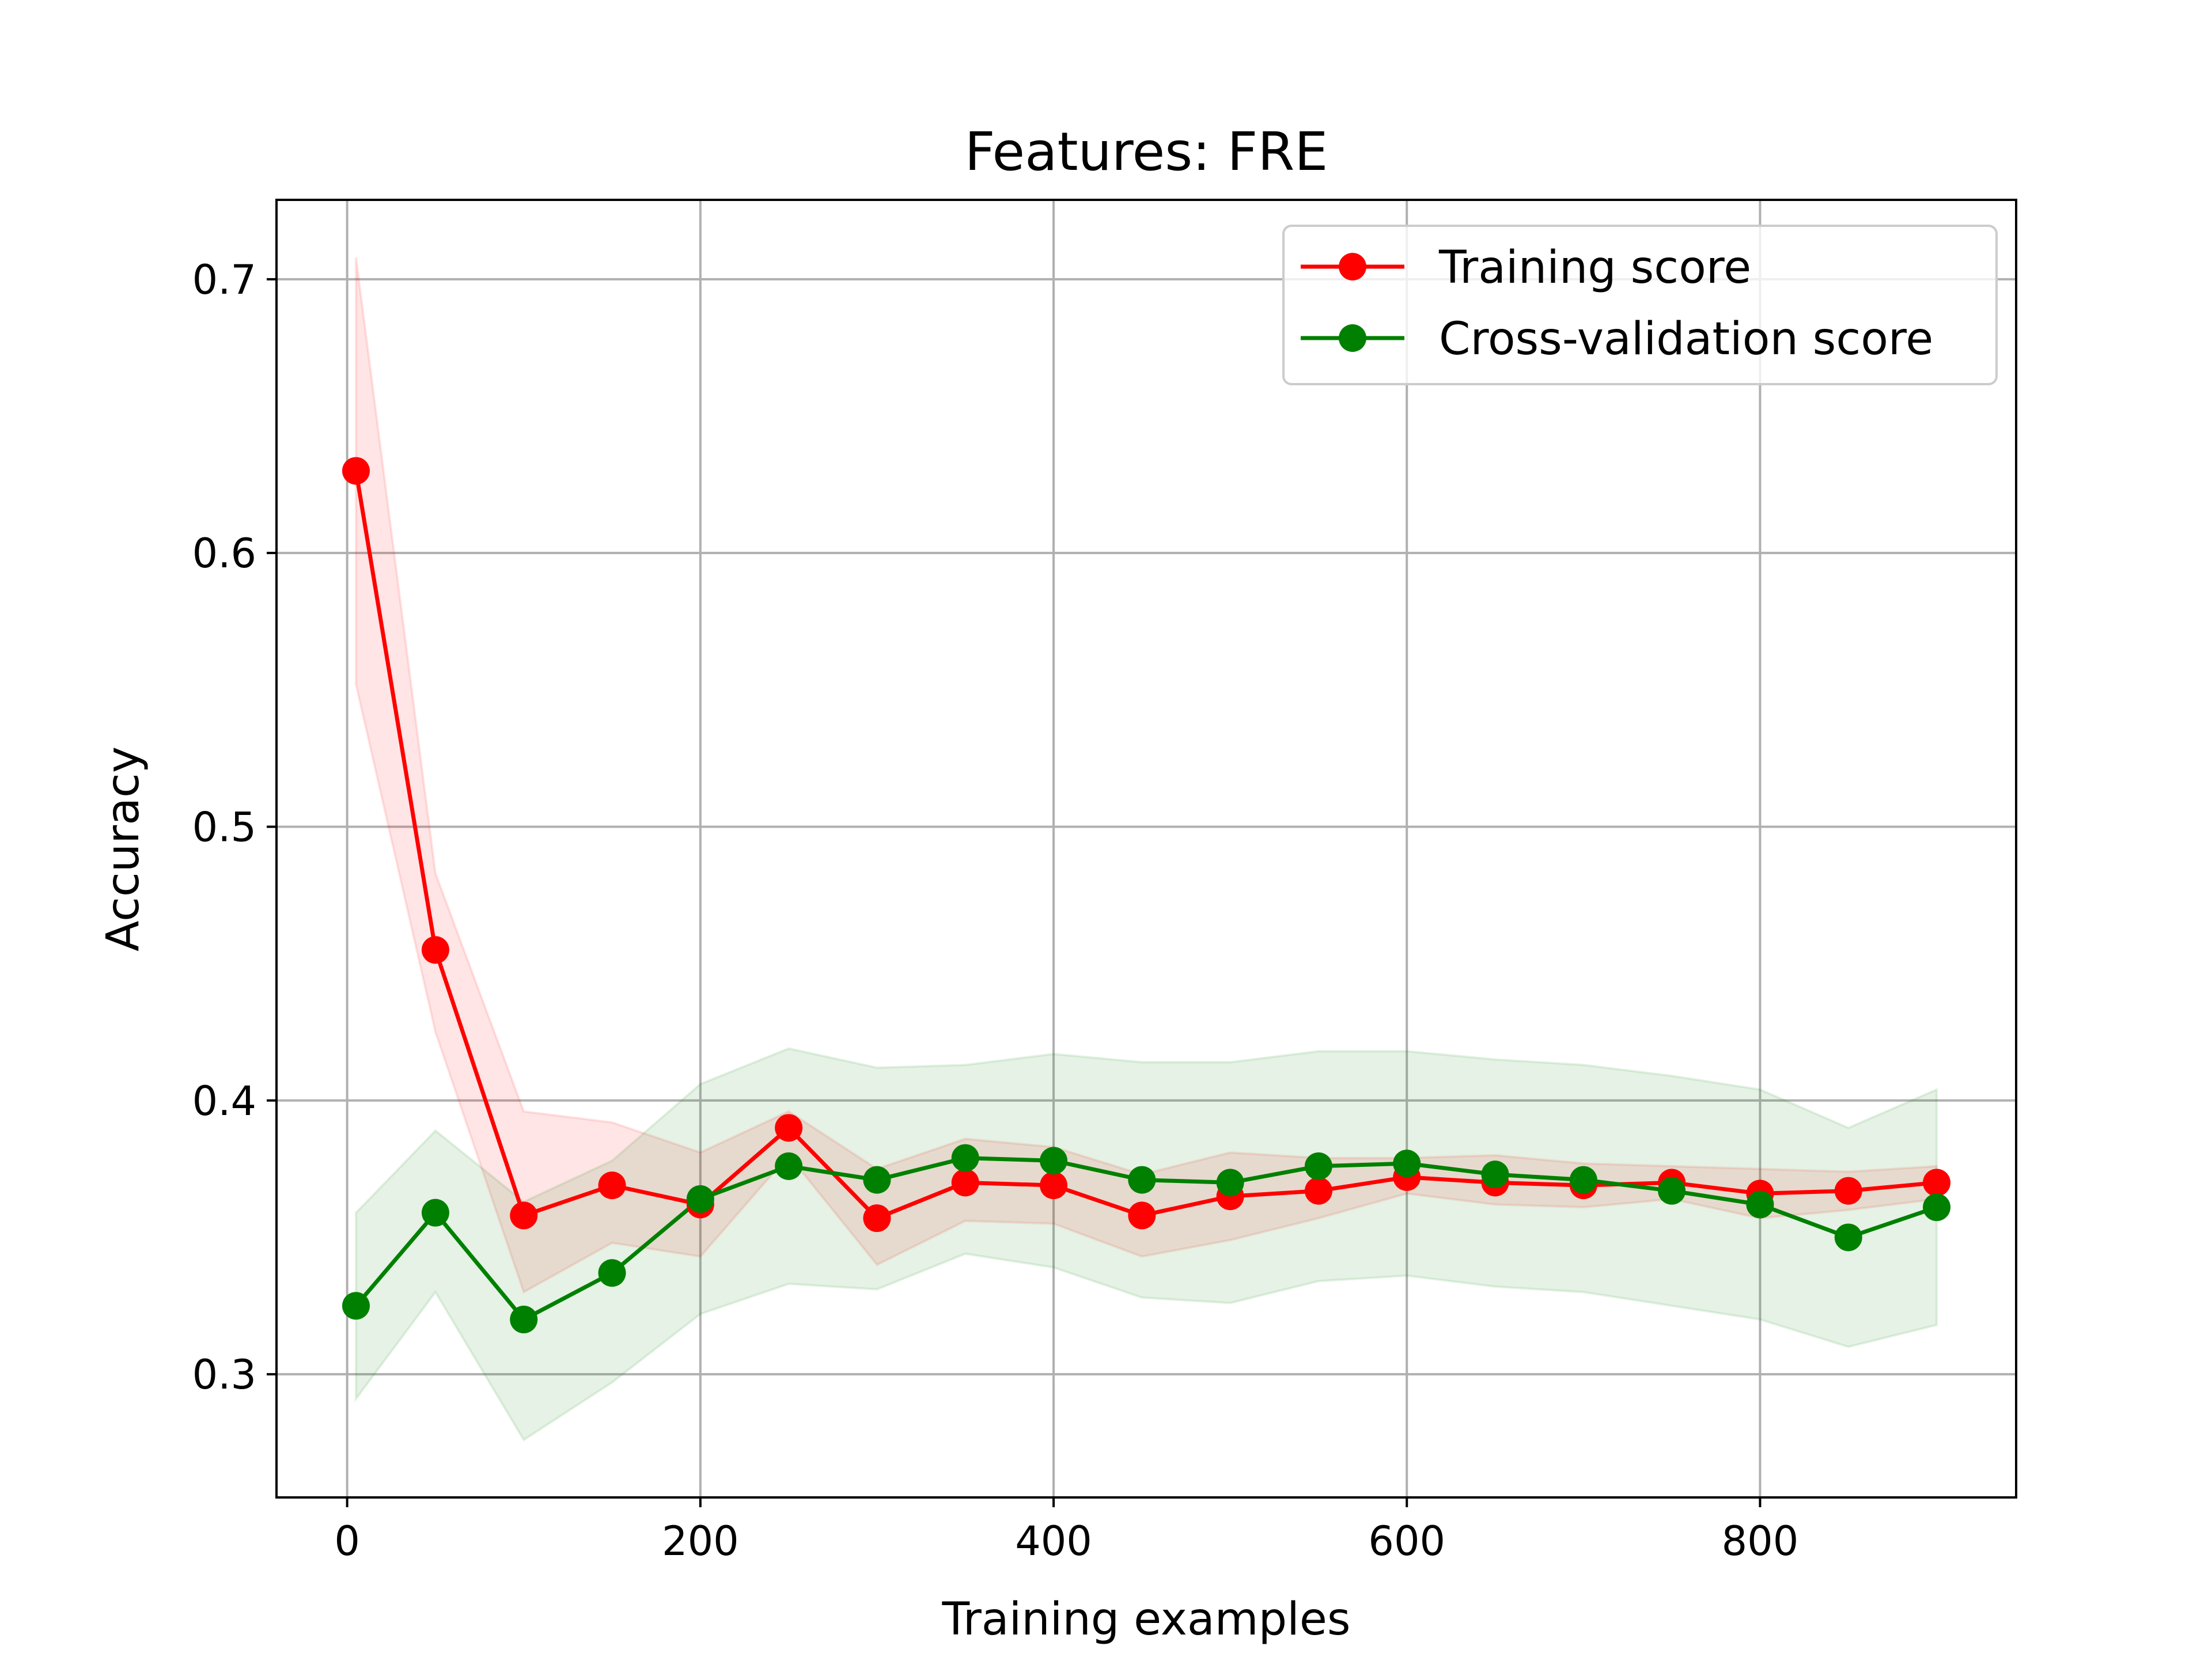 This screenshot has height=1661, width=2212. What do you see at coordinates (224, 1101) in the screenshot?
I see `y-tick-label: 0.4` at bounding box center [224, 1101].